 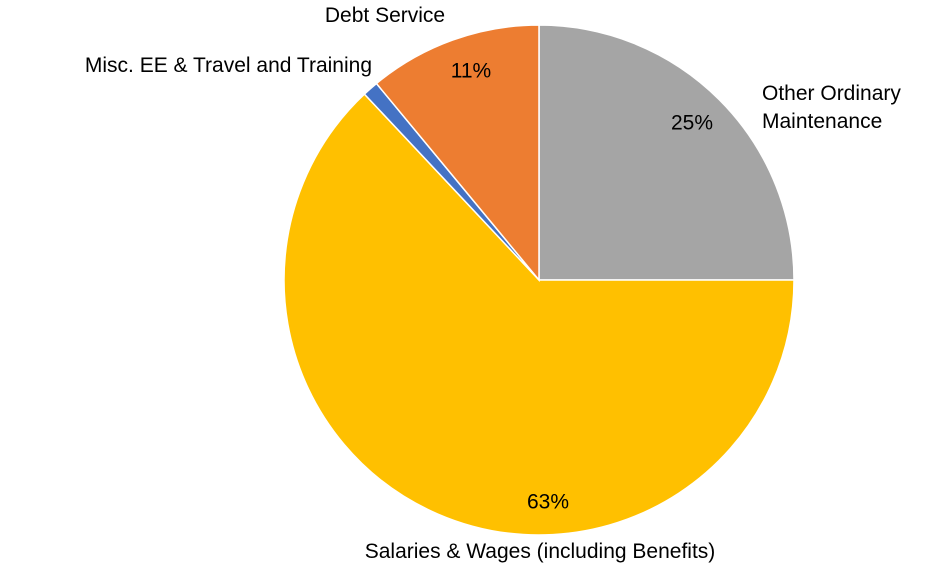 What do you see at coordinates (831, 107) in the screenshot?
I see `category-label: Other Ordinary Maintenance` at bounding box center [831, 107].